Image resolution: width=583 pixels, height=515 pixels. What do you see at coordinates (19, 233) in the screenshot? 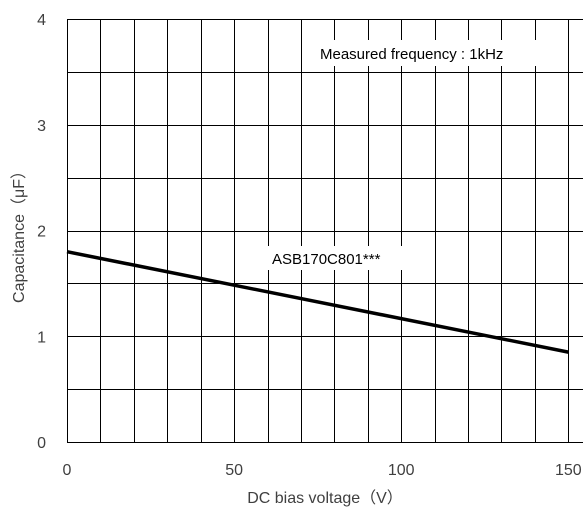
I see `y-axis-title: Capacitance（μF）` at bounding box center [19, 233].